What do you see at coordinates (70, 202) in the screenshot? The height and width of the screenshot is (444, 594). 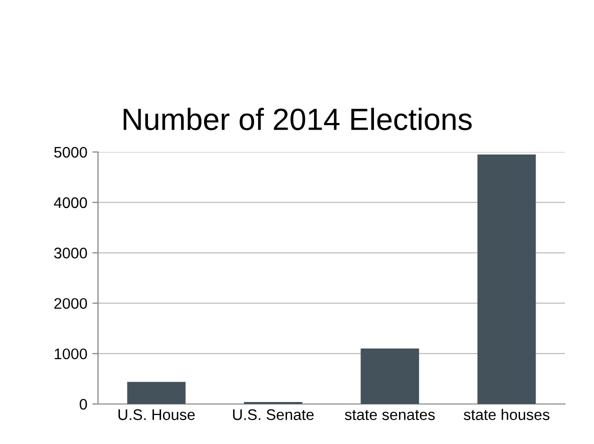 I see `y-tick-label: 4000` at bounding box center [70, 202].